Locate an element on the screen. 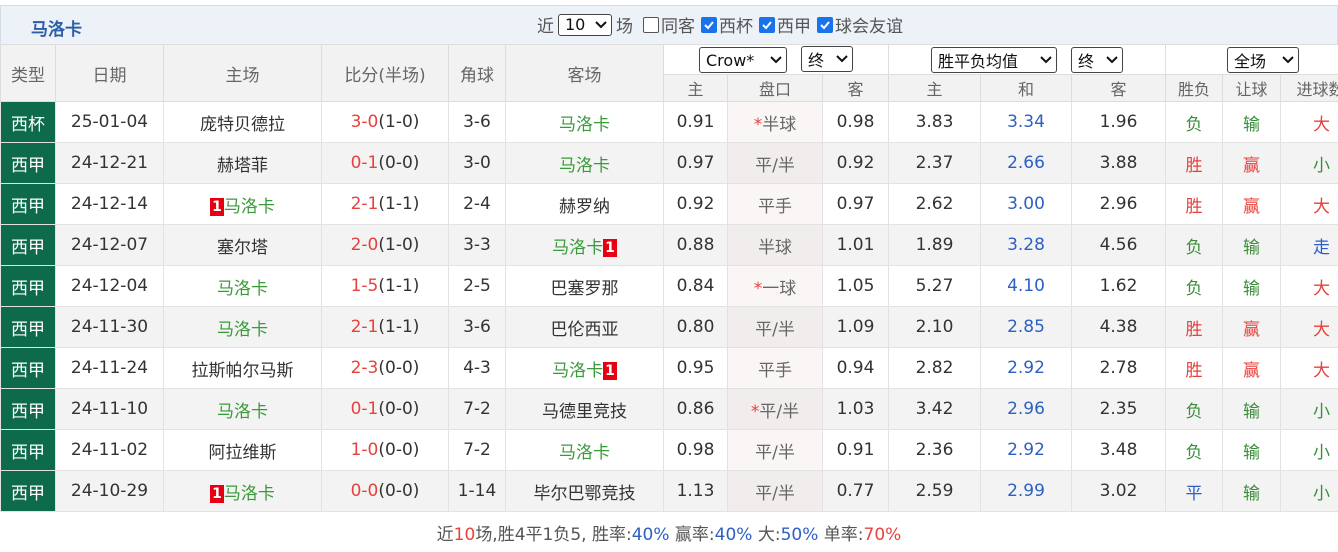  odds-home: 0.98 is located at coordinates (695, 450).